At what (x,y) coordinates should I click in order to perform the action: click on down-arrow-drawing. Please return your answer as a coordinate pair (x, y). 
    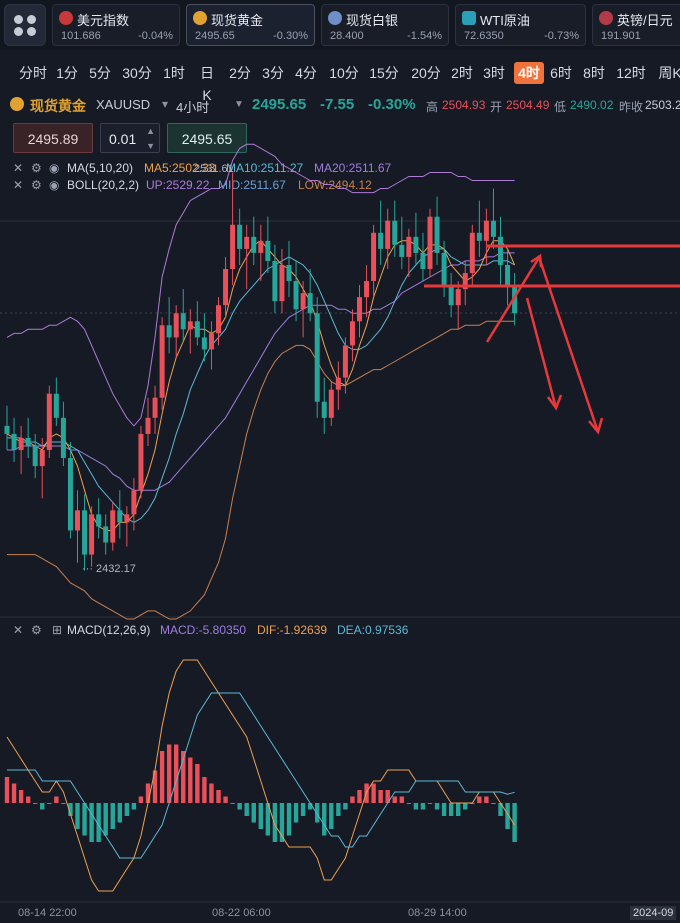
    Looking at the image, I should click on (541, 353).